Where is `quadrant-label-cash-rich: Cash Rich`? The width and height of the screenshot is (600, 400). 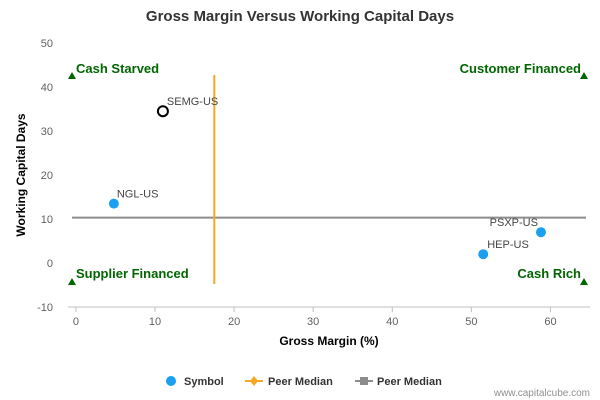
quadrant-label-cash-rich: Cash Rich is located at coordinates (549, 273).